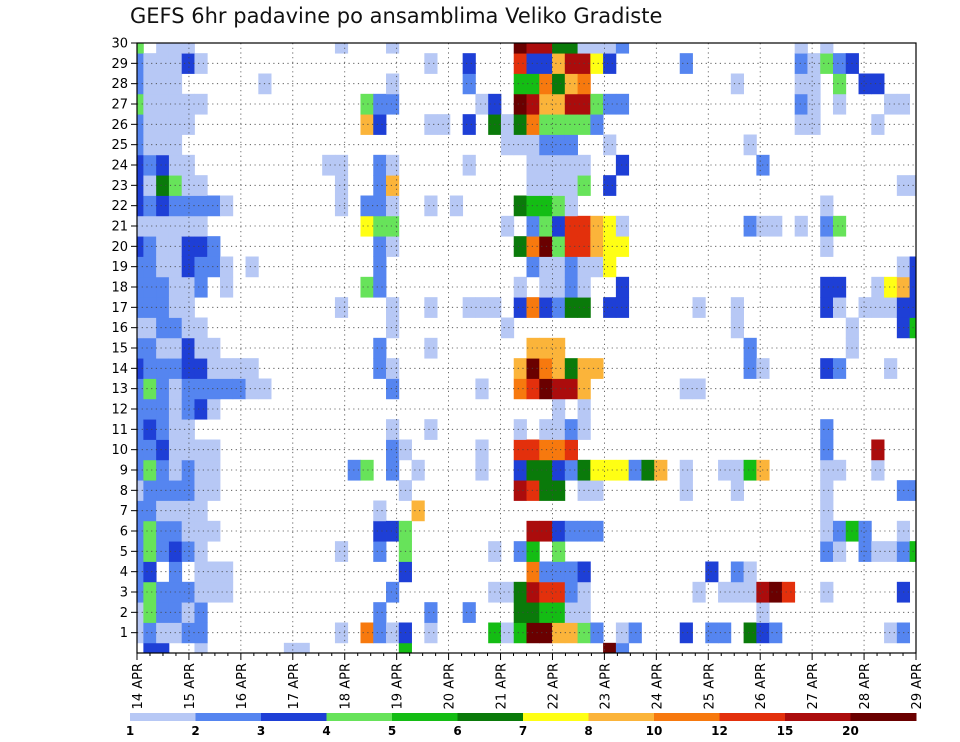 This screenshot has width=960, height=742. I want to click on y-tick-label: 24, so click(119, 166).